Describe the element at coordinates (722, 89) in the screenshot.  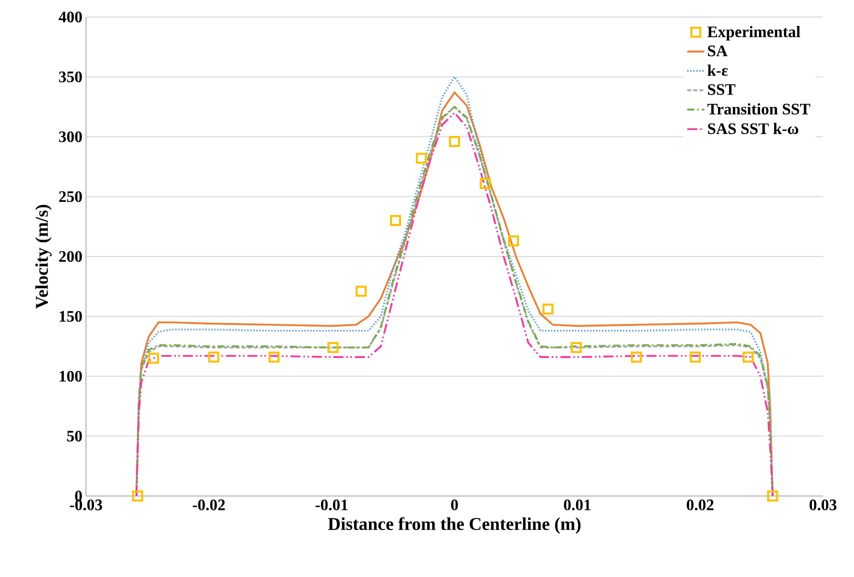
I see `legend-label: SST` at that location.